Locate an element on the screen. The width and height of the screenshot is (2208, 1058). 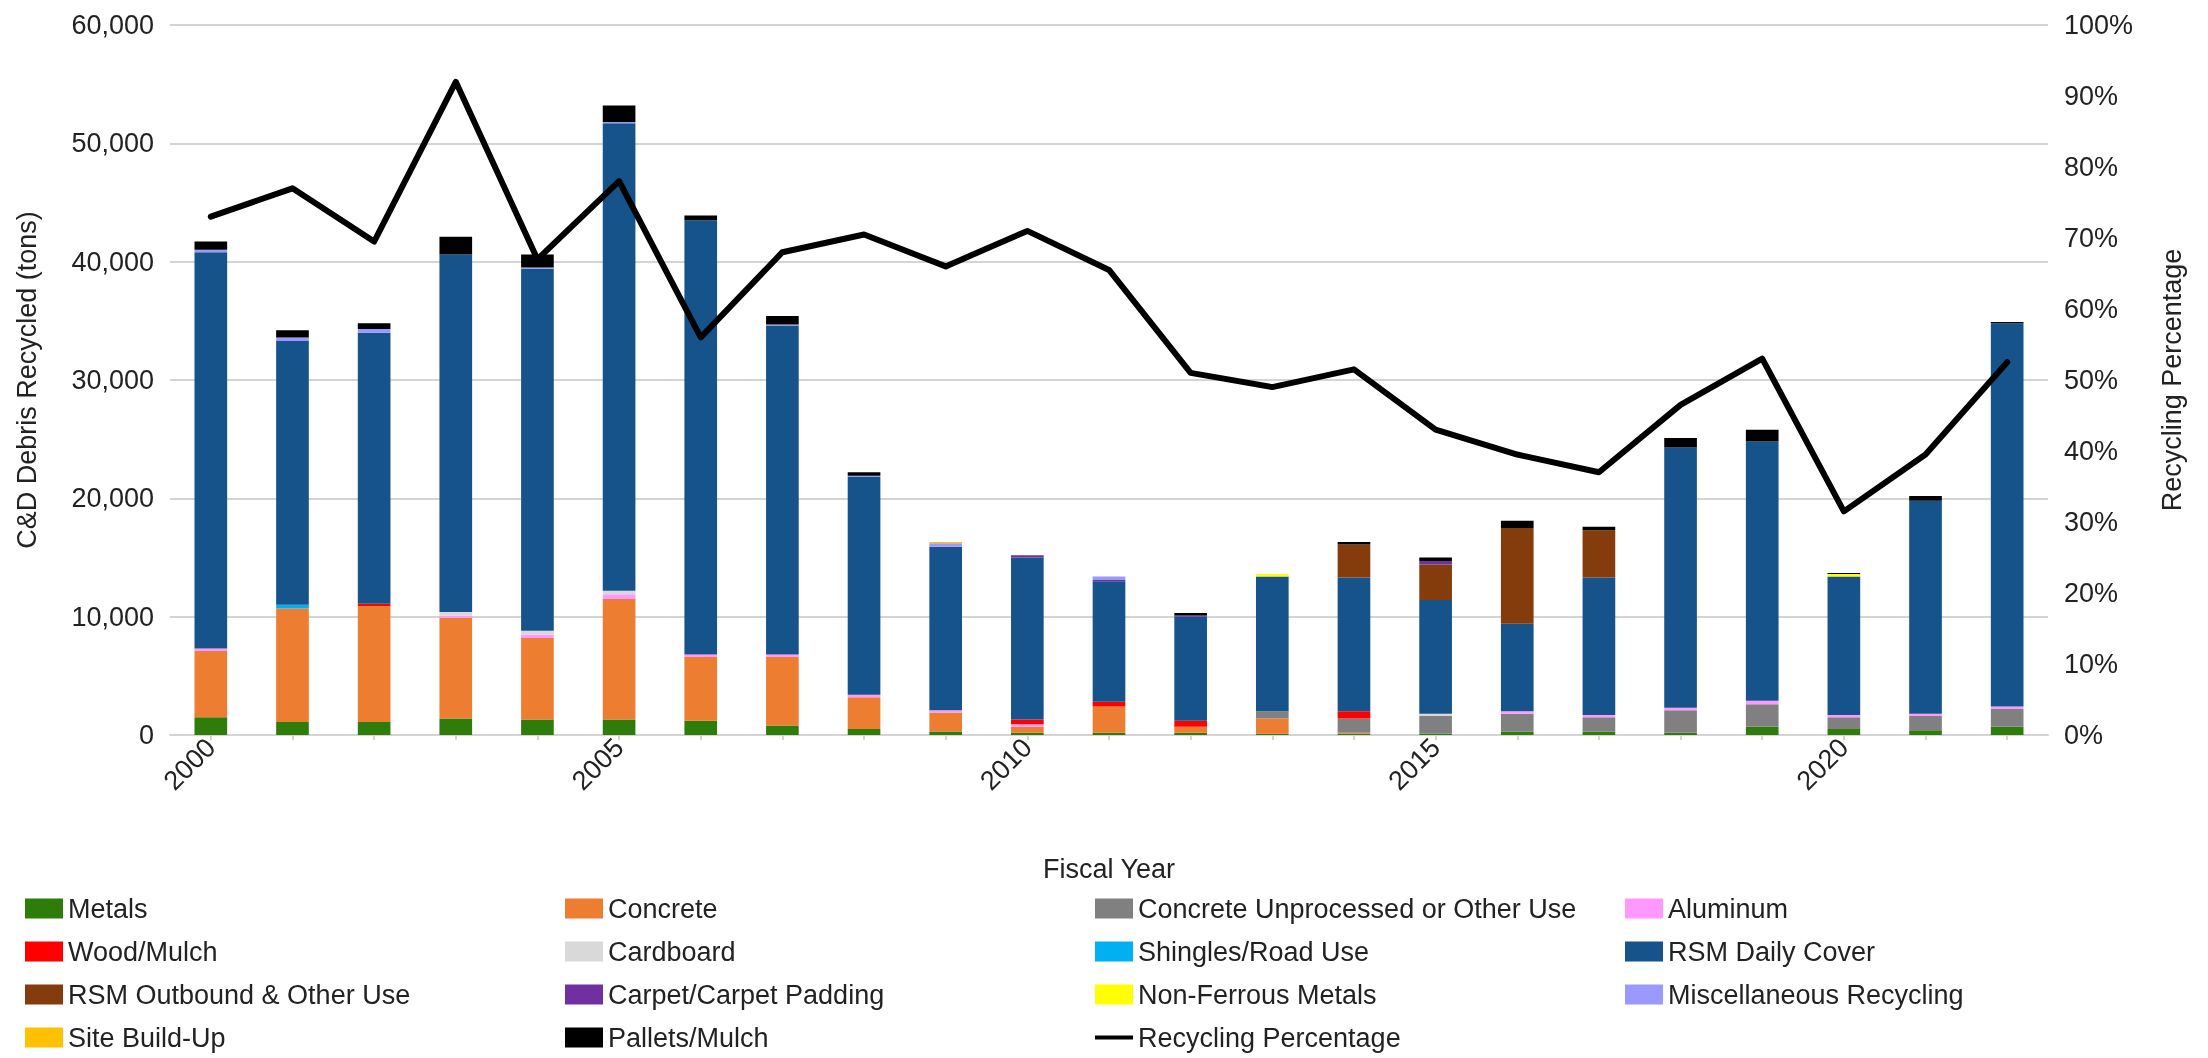
y-tick-label: 10,000 is located at coordinates (112, 616).